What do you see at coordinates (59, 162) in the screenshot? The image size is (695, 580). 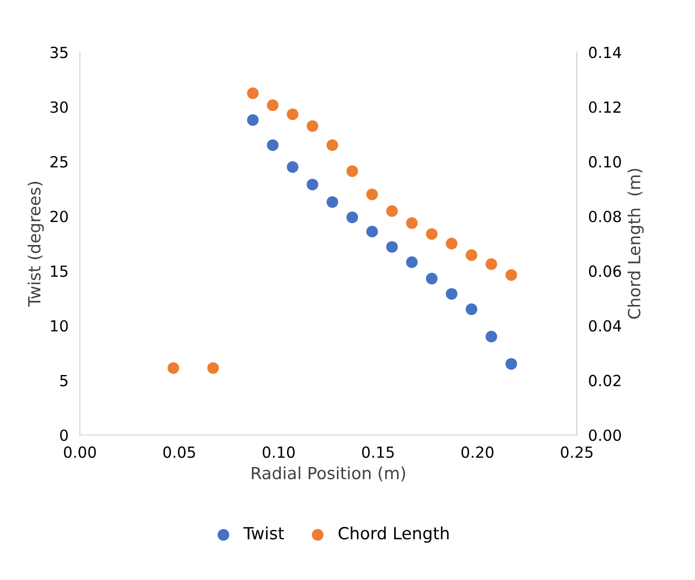 I see `y-tick-label: 25` at bounding box center [59, 162].